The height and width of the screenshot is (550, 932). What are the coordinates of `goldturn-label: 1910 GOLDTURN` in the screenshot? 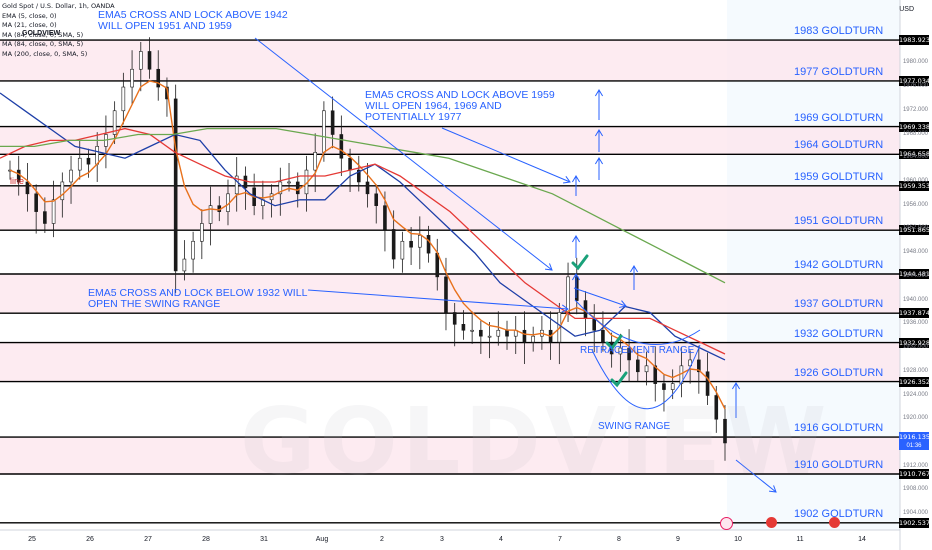 It's located at (839, 464).